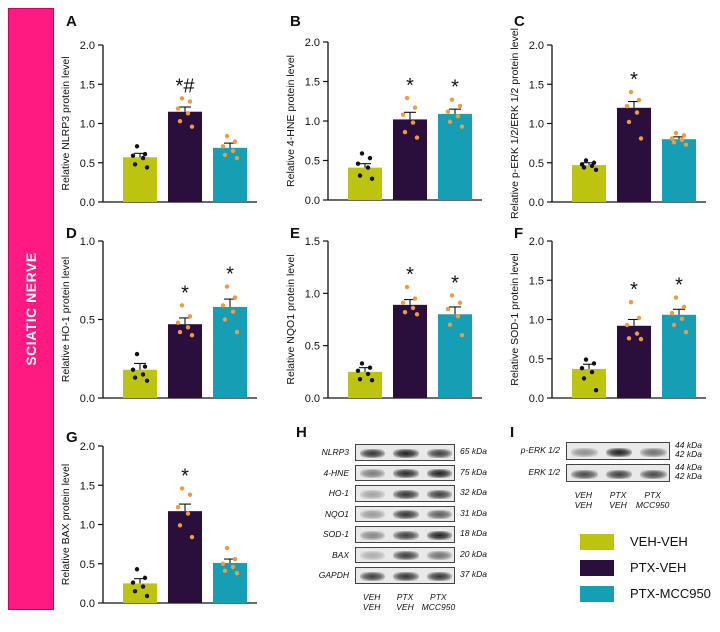 The image size is (720, 632). I want to click on blot-kda-label: 32 kDa, so click(473, 492).